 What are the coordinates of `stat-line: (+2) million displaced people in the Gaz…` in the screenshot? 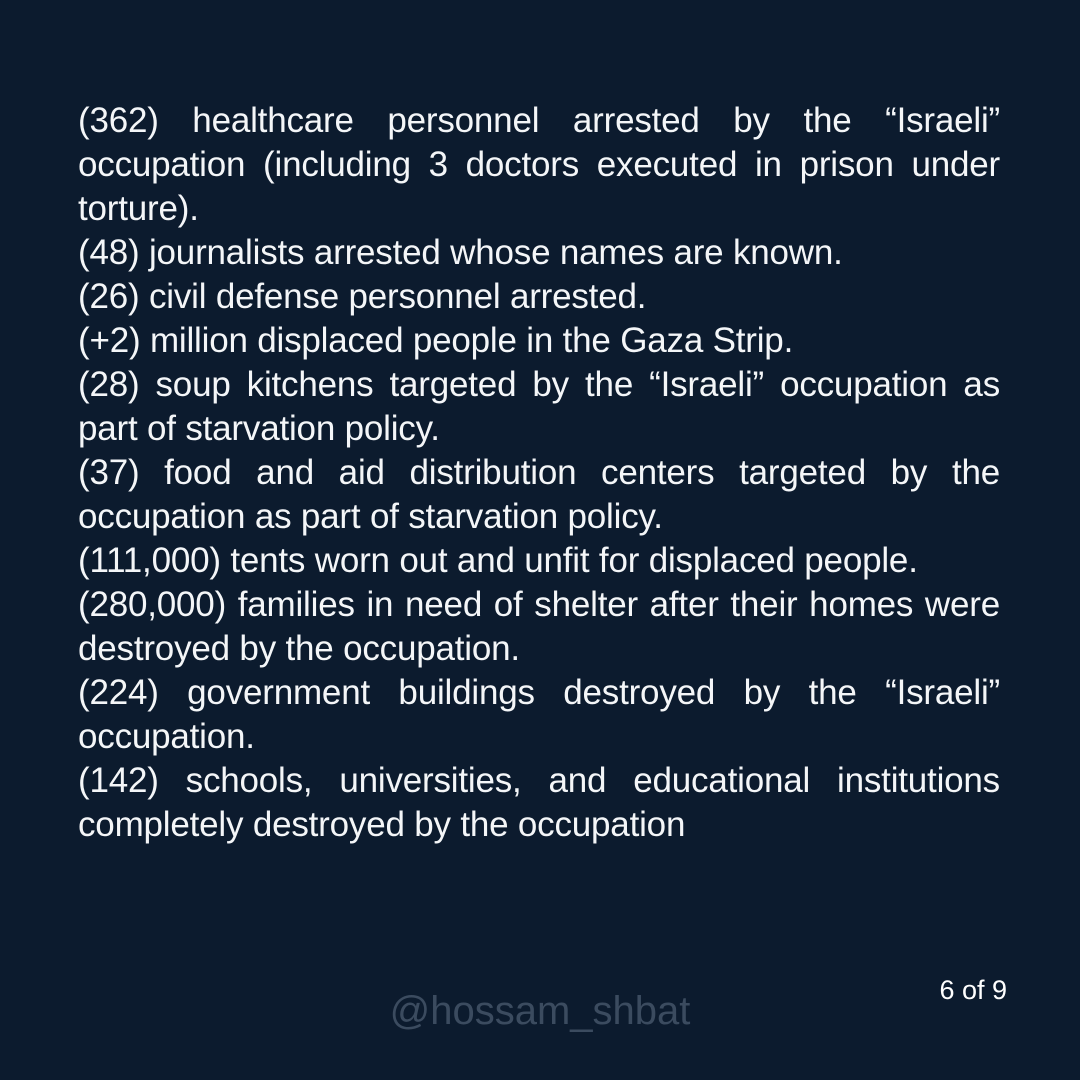 It's located at (436, 340).